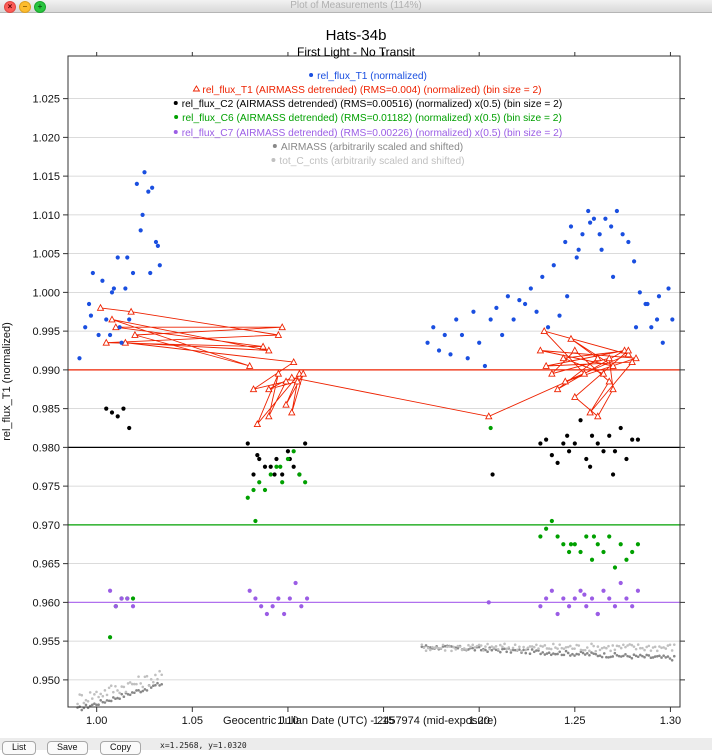 This screenshot has height=755, width=712. I want to click on series-c2, so click(372, 441).